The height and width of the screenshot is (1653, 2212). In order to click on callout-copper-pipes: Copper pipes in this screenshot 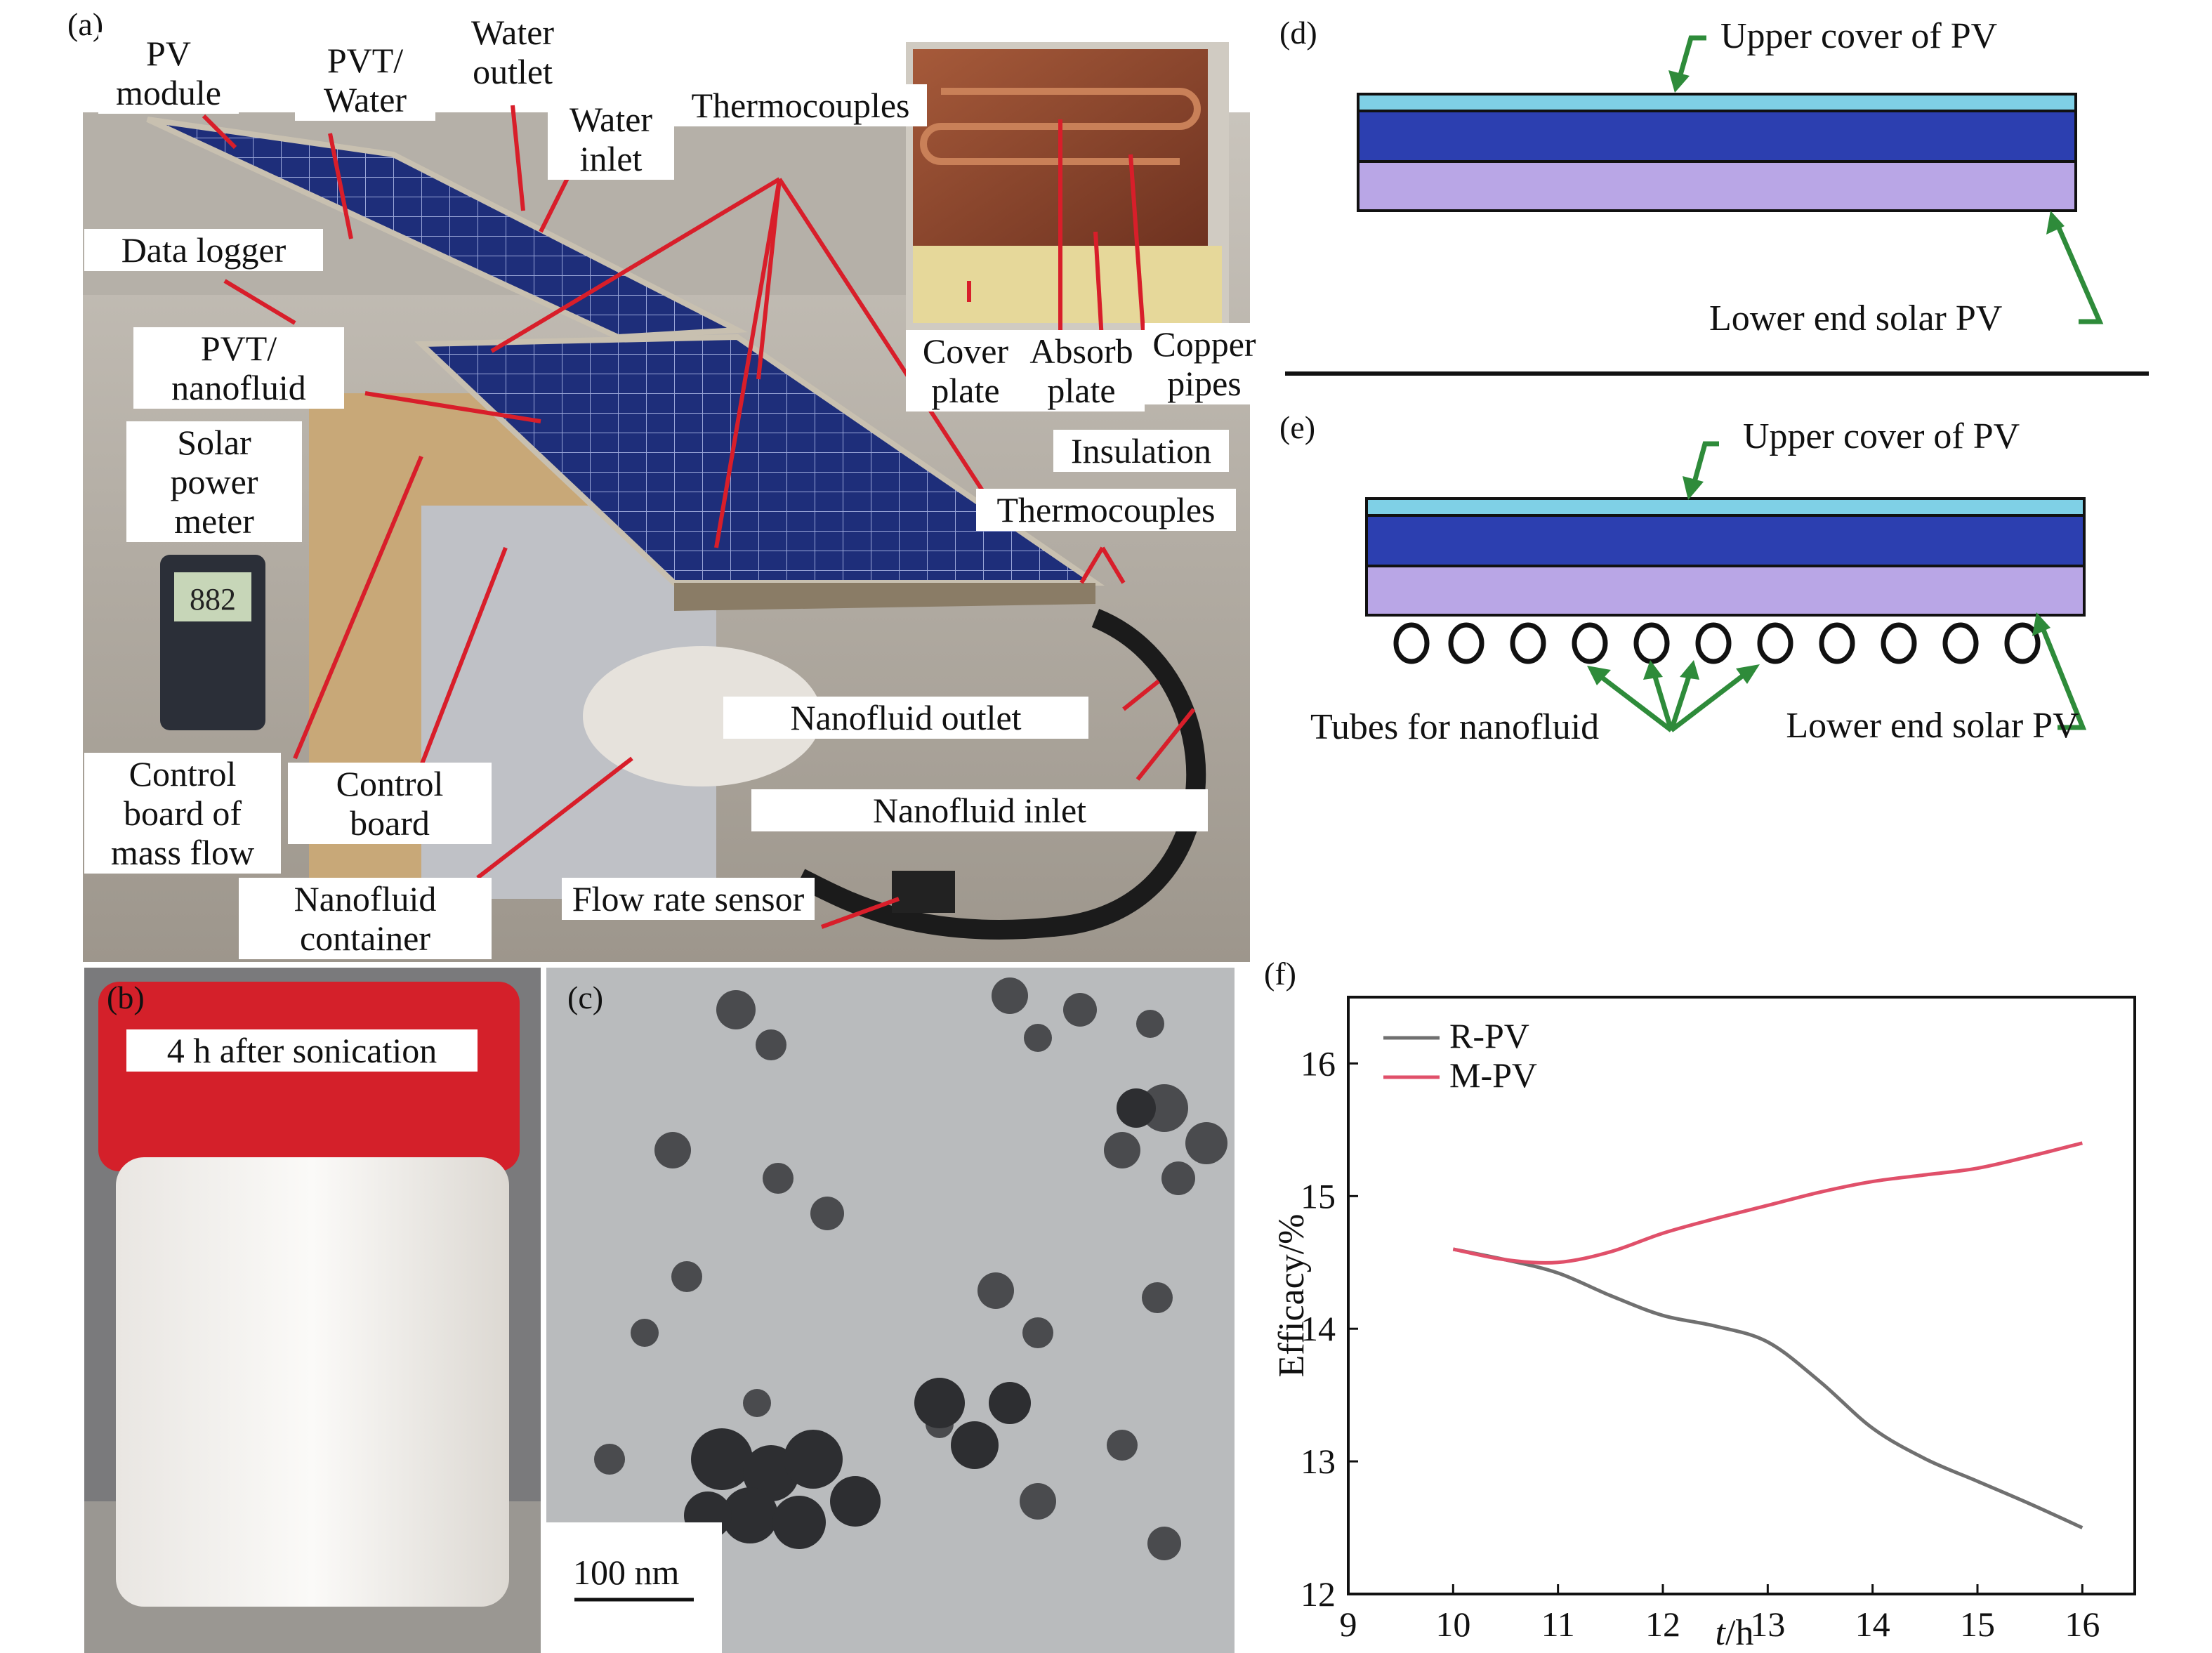, I will do `click(1204, 363)`.